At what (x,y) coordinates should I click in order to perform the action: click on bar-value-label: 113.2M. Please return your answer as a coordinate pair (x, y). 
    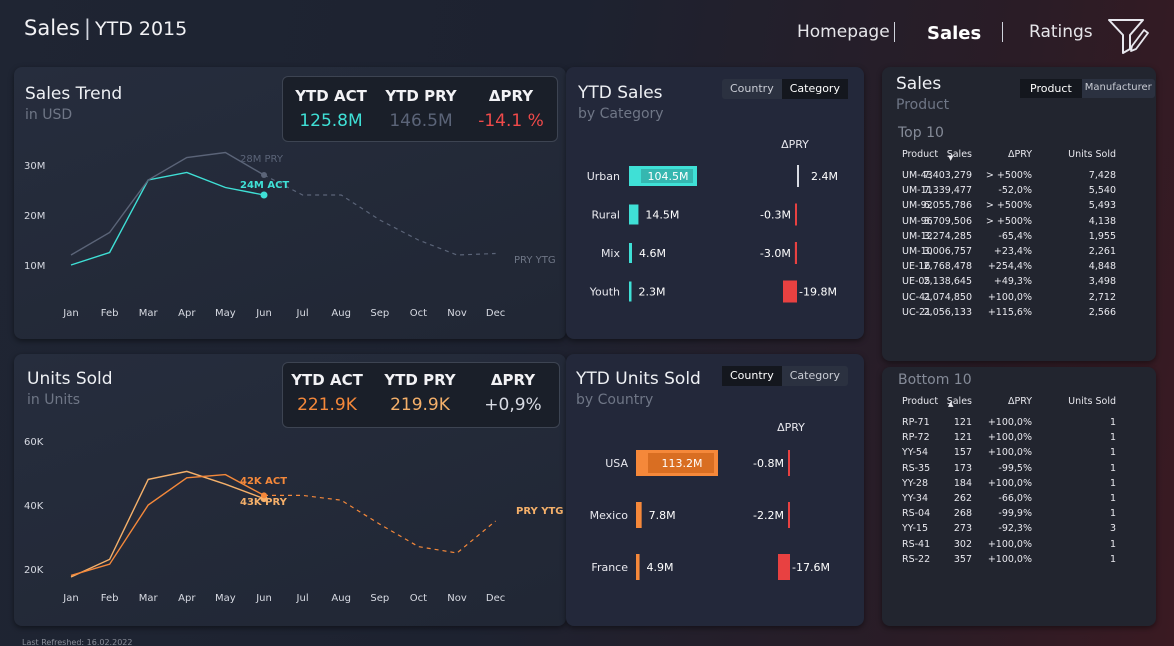
    Looking at the image, I should click on (682, 463).